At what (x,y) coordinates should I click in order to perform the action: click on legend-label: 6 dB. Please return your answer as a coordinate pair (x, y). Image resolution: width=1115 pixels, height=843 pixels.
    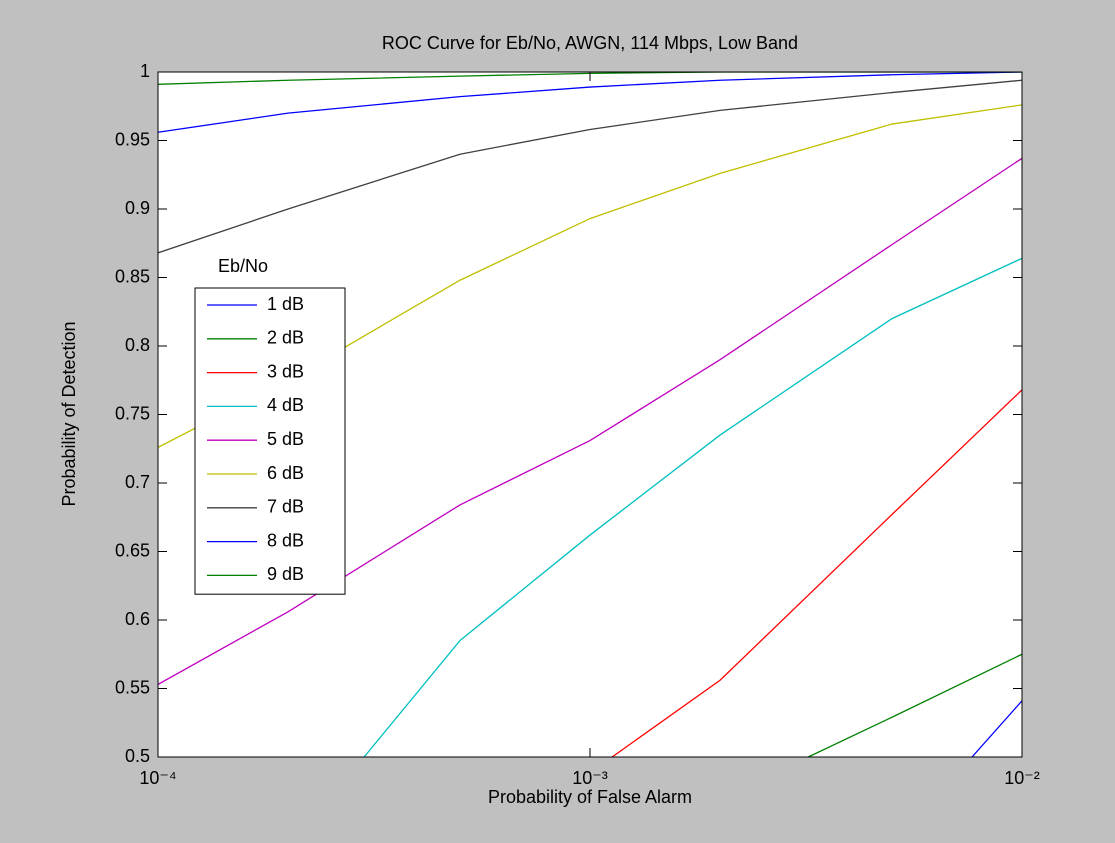
    Looking at the image, I should click on (285, 473).